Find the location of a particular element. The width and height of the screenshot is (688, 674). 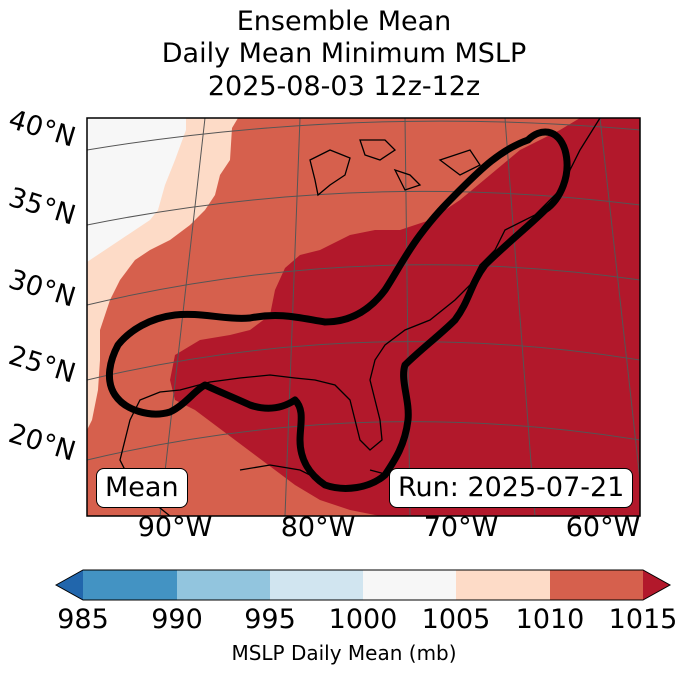

lon-label-90w: 90°W is located at coordinates (175, 527).